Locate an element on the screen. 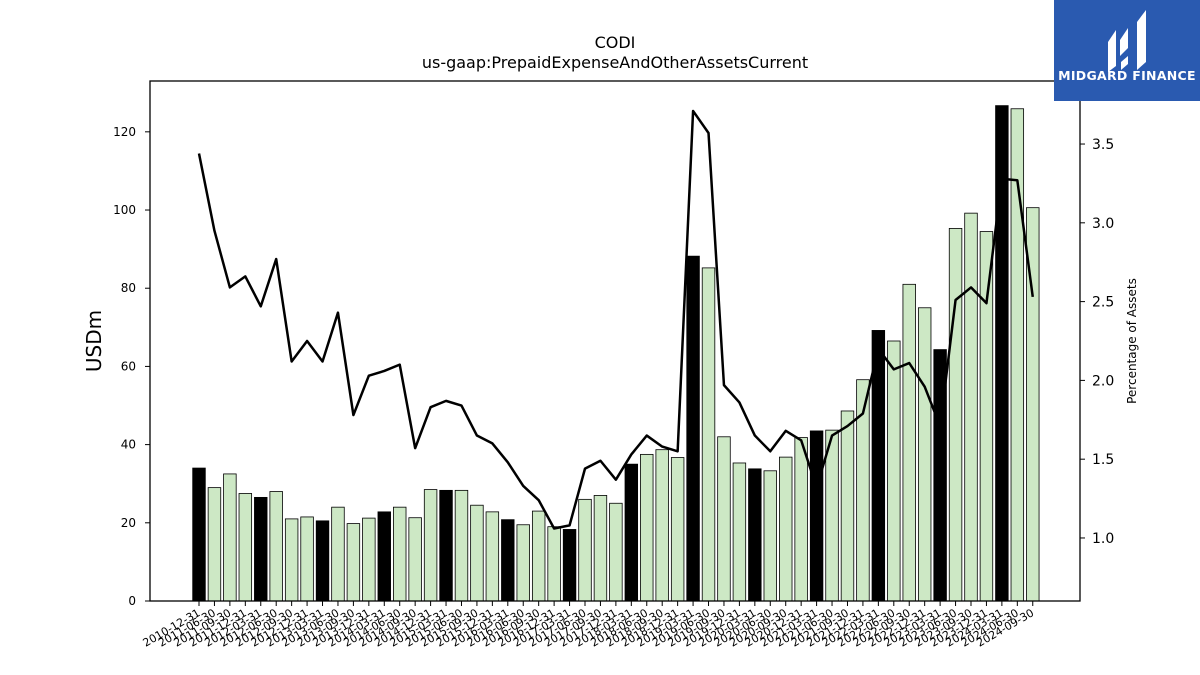  chart-title: CODI is located at coordinates (615, 42).